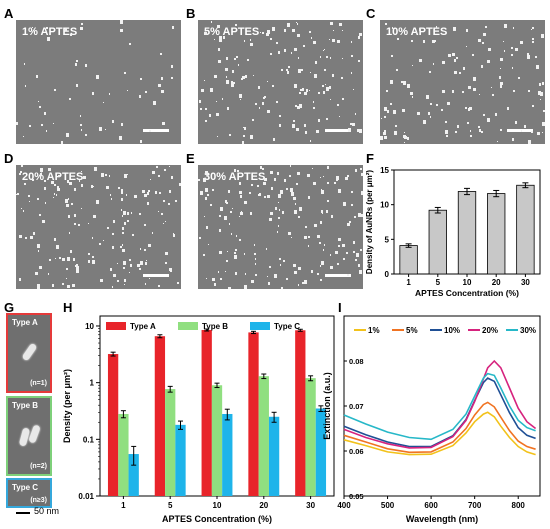 Image resolution: width=550 pixels, height=529 pixels. Describe the element at coordinates (280, 82) in the screenshot. I see `sem-image-b: 5% APTES` at that location.